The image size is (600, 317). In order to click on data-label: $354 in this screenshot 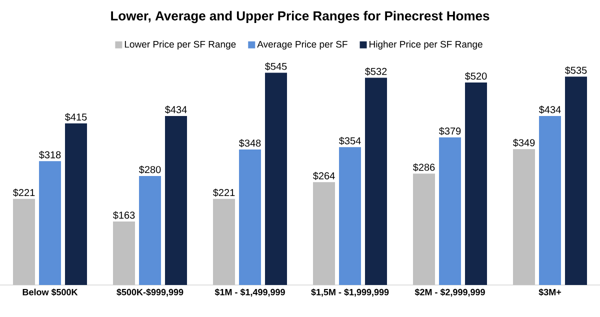, I will do `click(349, 140)`.